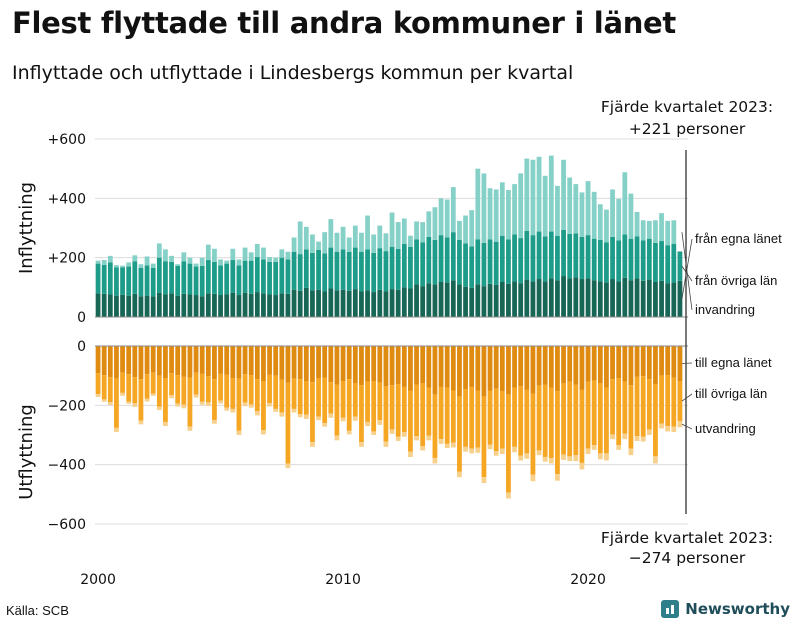  Describe the element at coordinates (725, 428) in the screenshot. I see `series-label: utvandring` at that location.